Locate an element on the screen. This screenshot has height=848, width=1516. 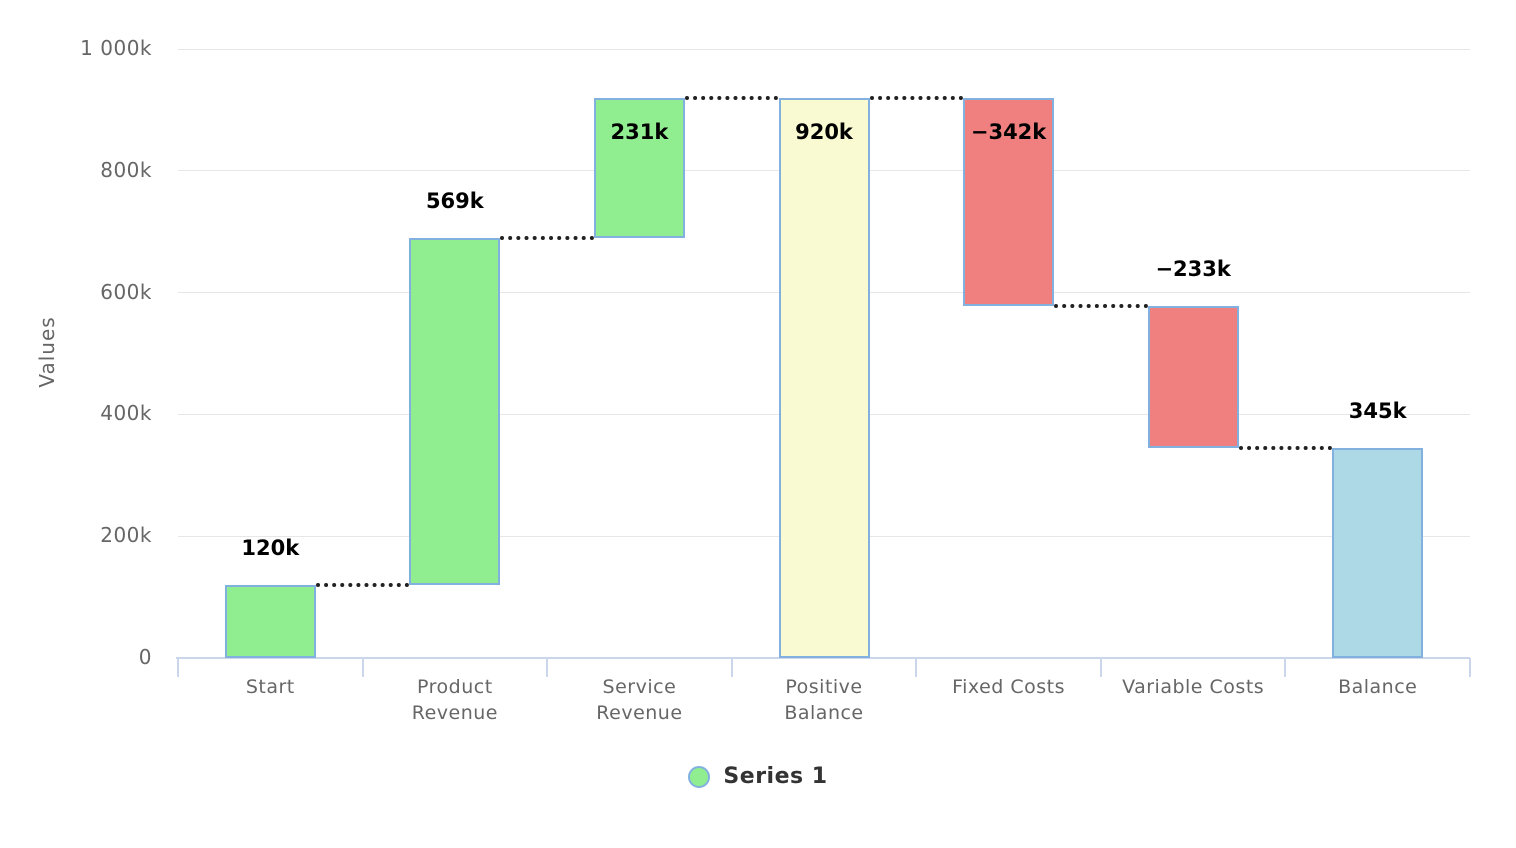
data-label-variable-costs: −233k is located at coordinates (1193, 268).